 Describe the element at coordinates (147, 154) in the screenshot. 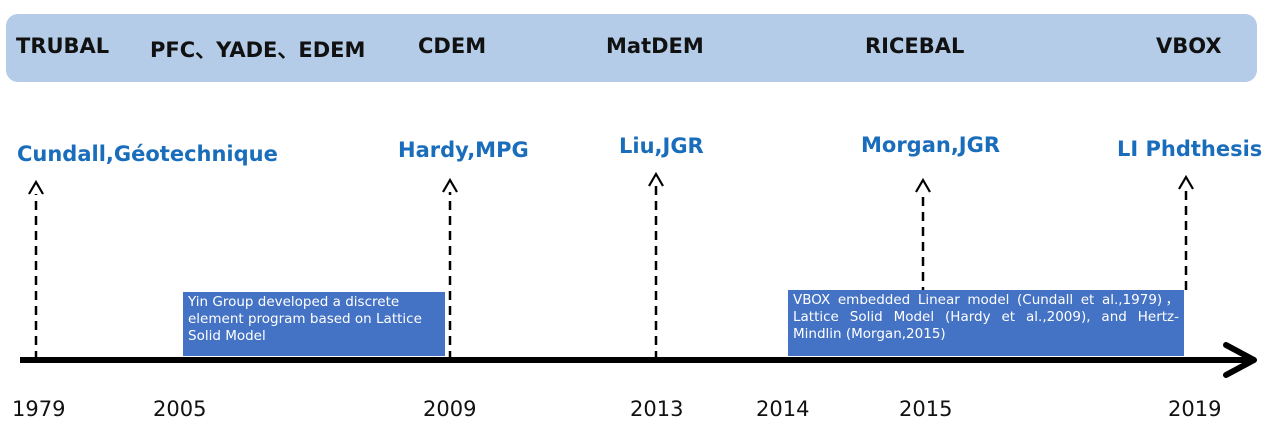

I see `publication-cundall: Cundall,Géotechnique` at that location.